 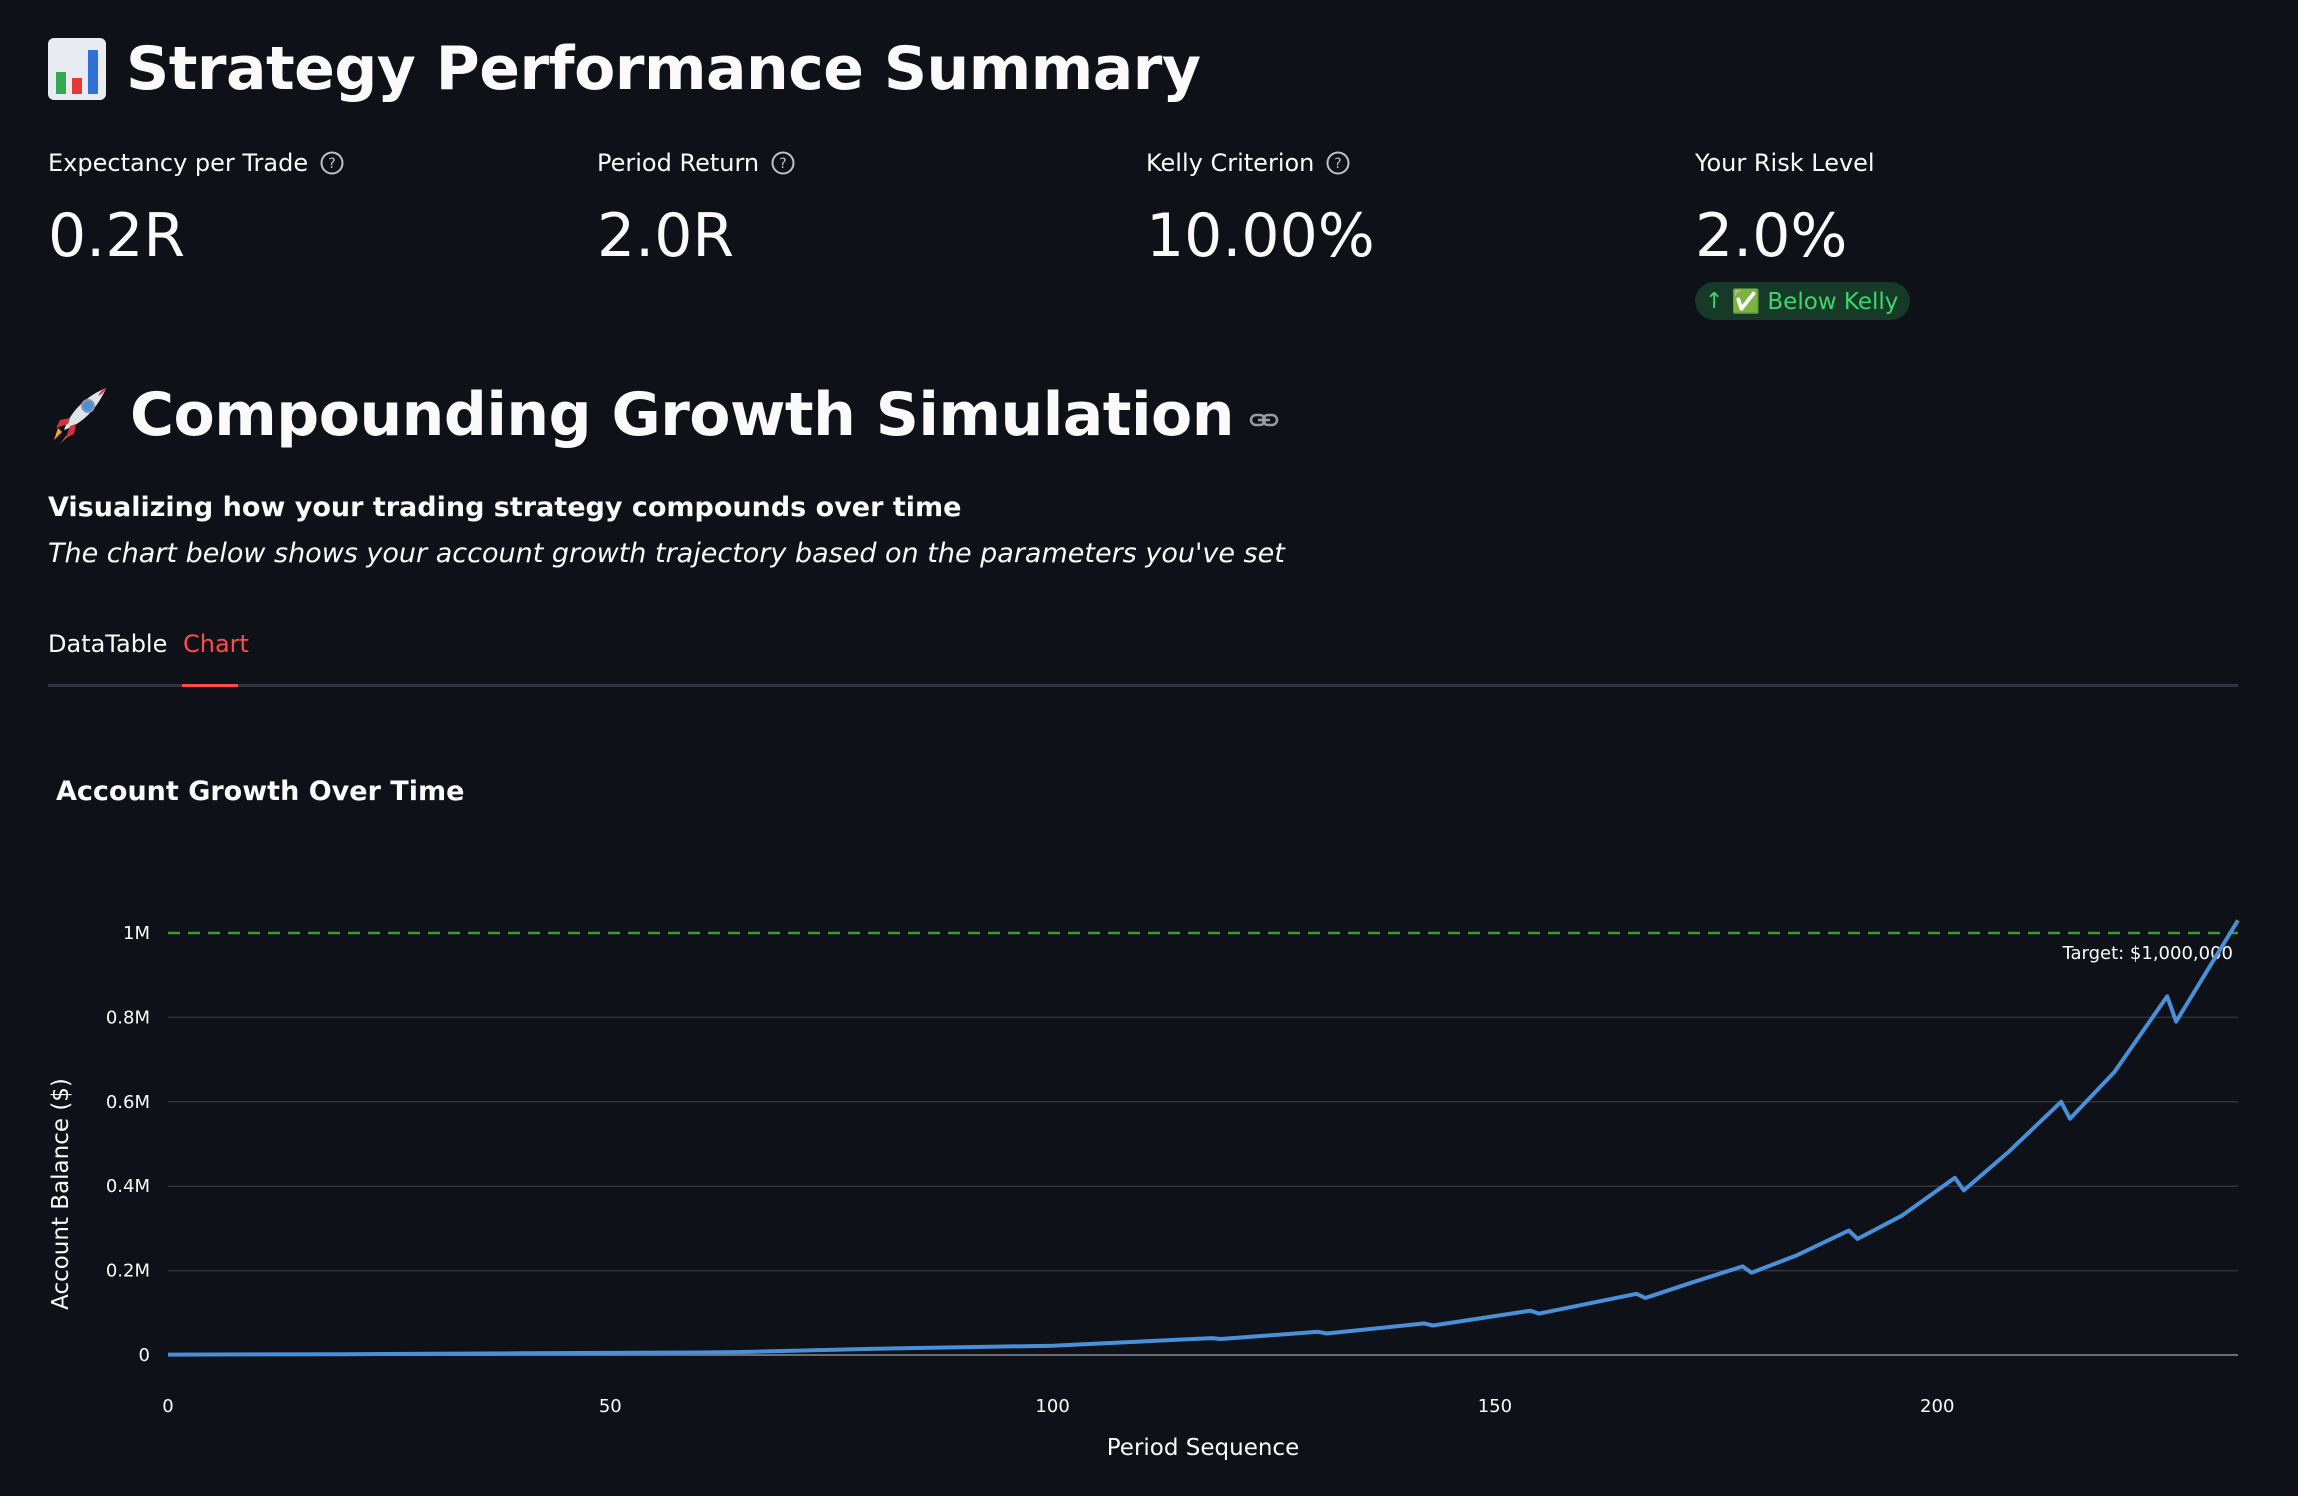 I want to click on metric-period-return: Period Return ? 2.0R, so click(x=871, y=233).